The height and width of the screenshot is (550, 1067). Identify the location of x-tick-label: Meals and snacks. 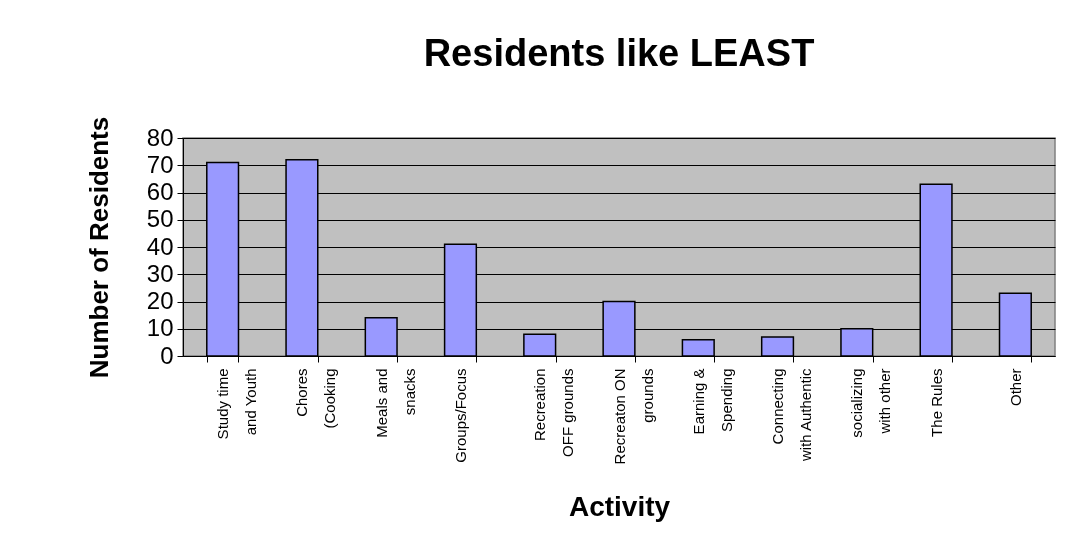
(395, 403).